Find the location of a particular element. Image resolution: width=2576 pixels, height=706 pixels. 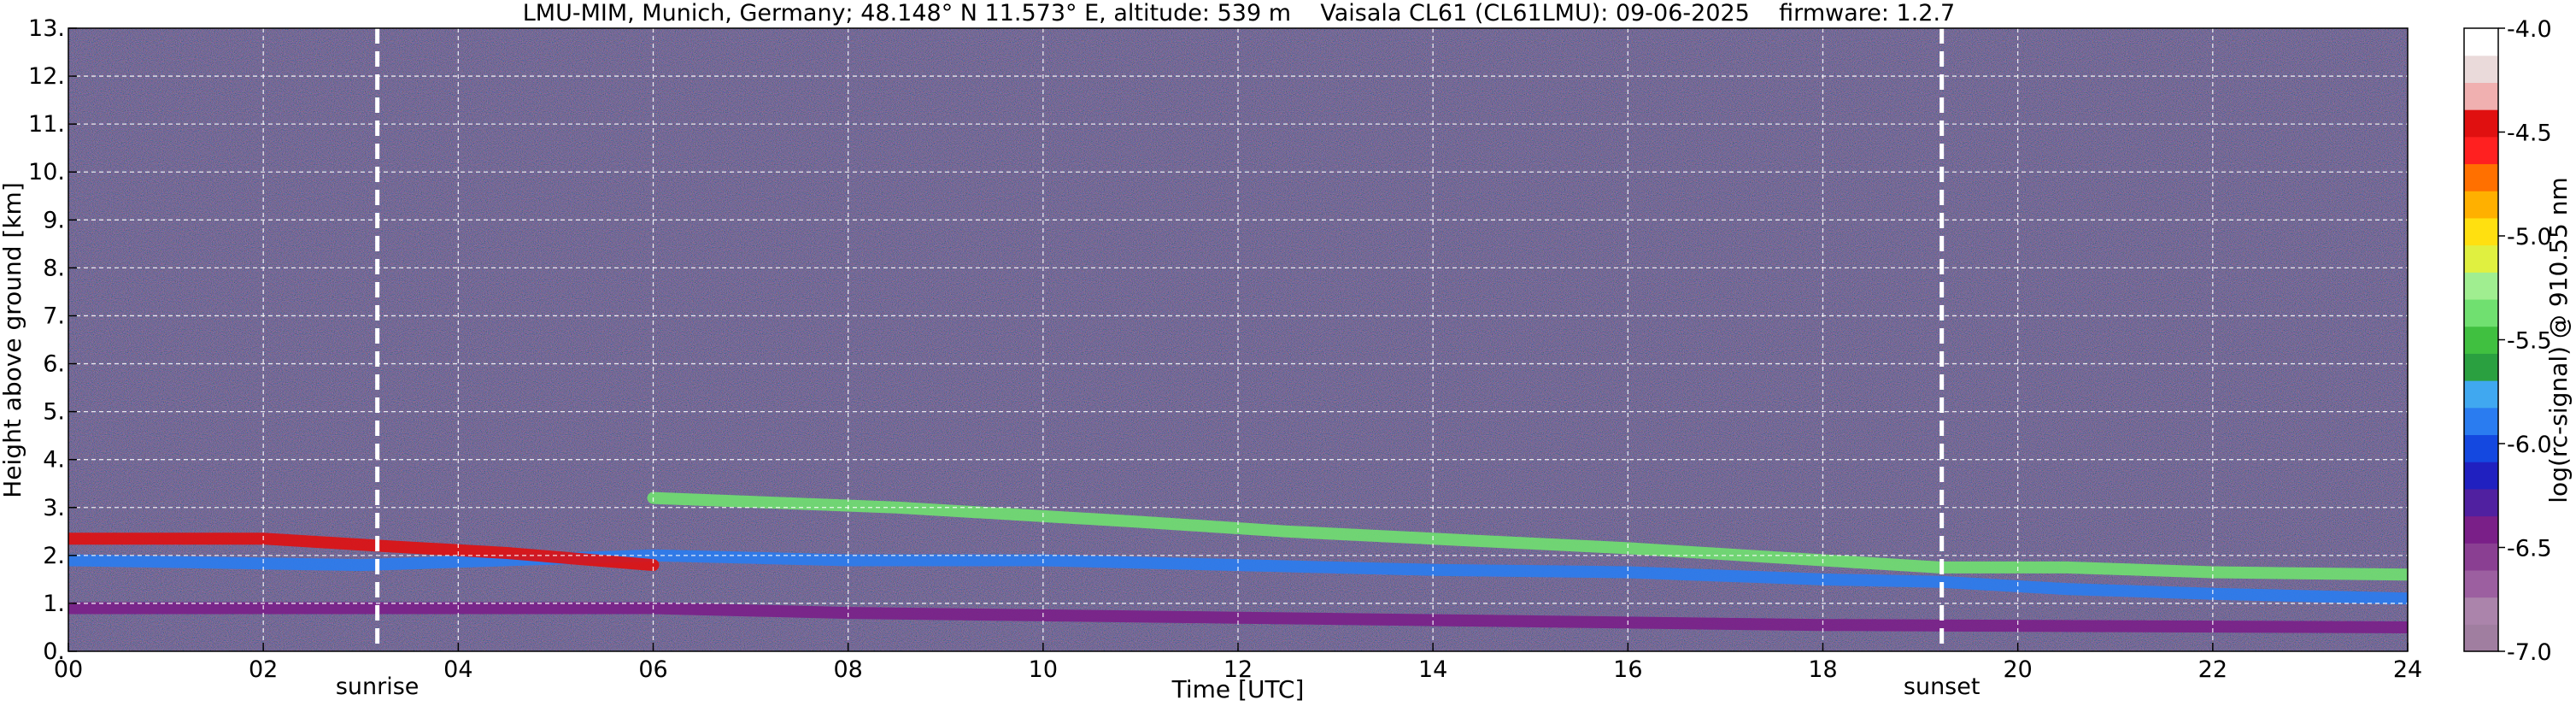

x-tick-label: 20 is located at coordinates (2017, 669).